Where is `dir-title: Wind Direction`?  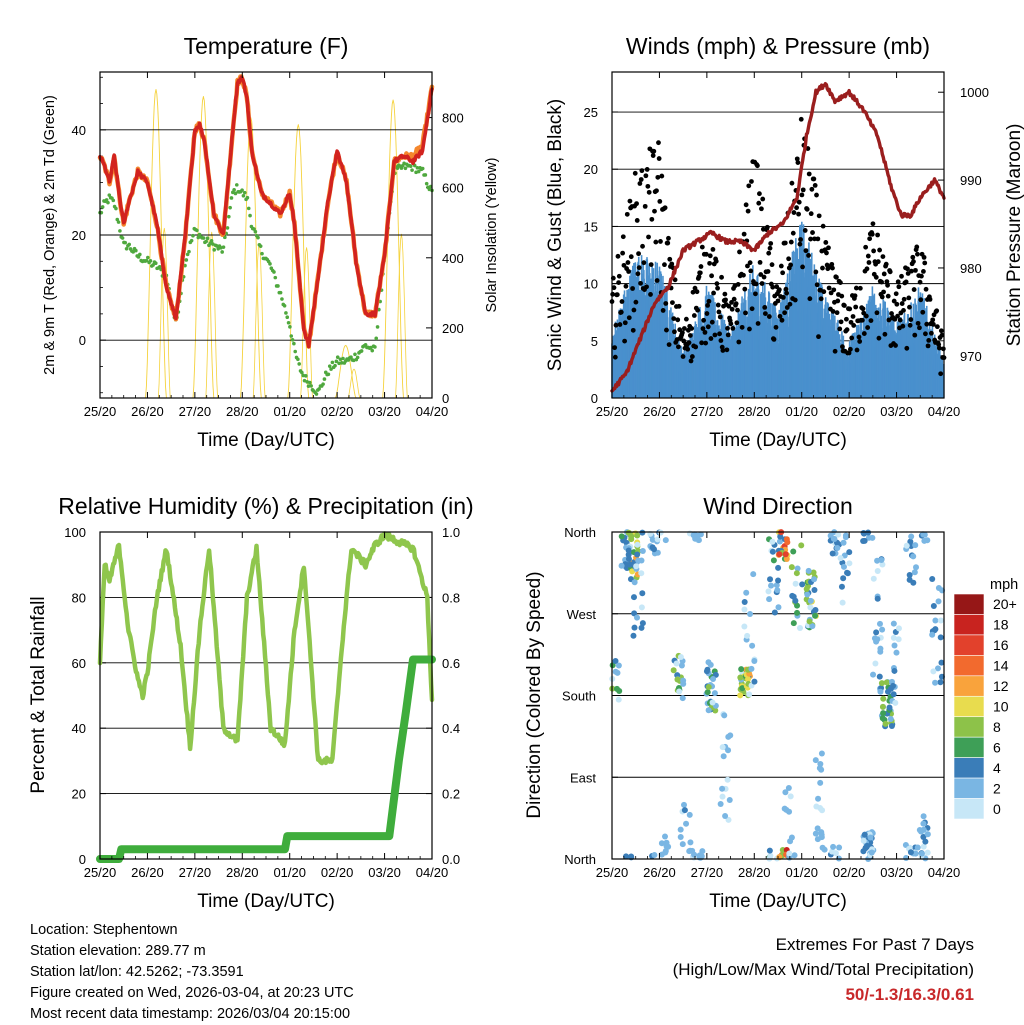 dir-title: Wind Direction is located at coordinates (778, 506).